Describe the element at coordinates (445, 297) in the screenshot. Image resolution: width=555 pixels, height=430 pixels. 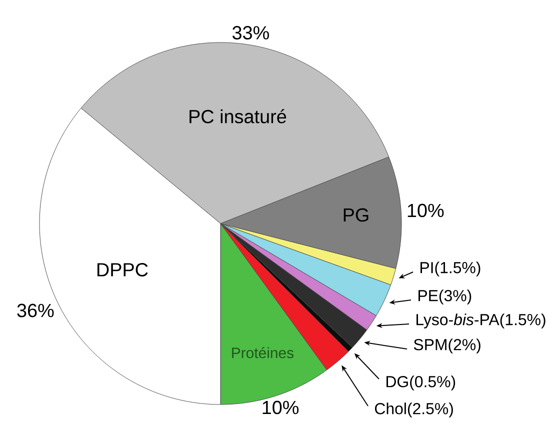
I see `slice-label: PE(3%)` at that location.